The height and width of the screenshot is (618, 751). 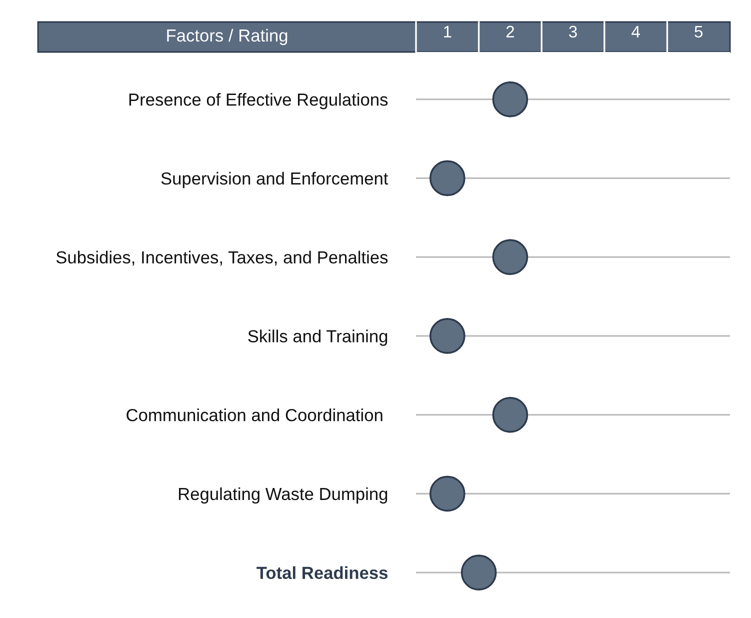 I want to click on y-tick-label: Subsidies, Incentives, Taxes, and Penalties, so click(x=222, y=258).